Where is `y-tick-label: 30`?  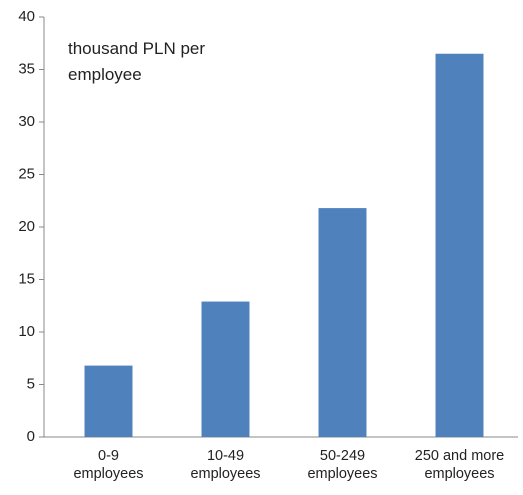
y-tick-label: 30 is located at coordinates (26, 121).